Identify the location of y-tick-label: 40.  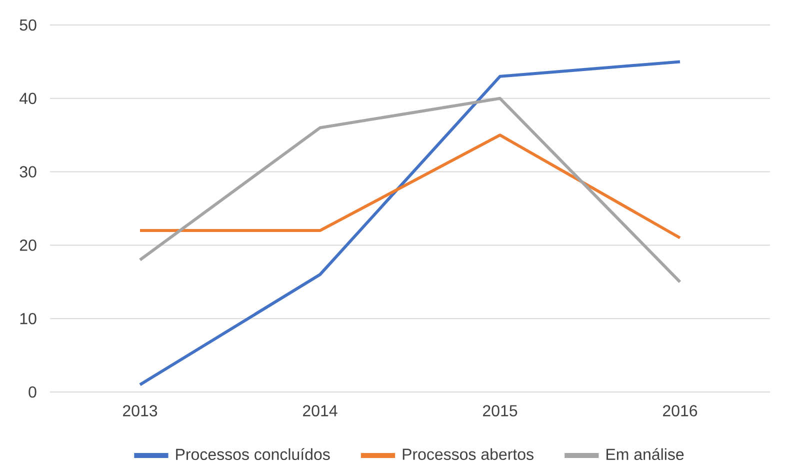
(28, 98).